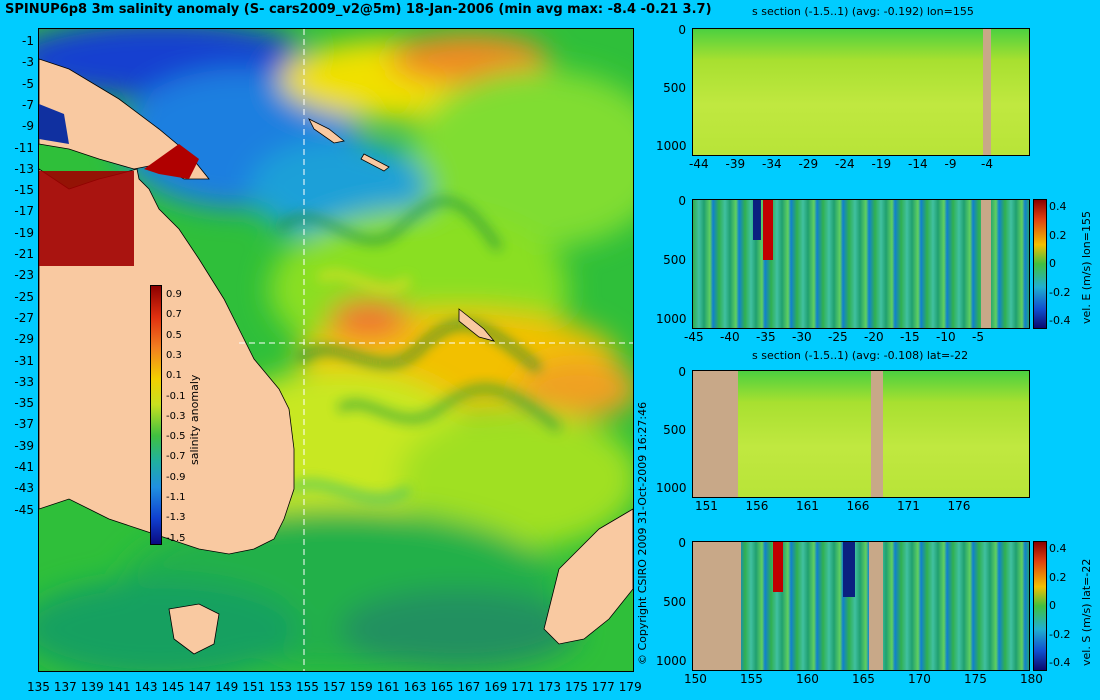  What do you see at coordinates (919, 679) in the screenshot?
I see `section-x-tick: 170` at bounding box center [919, 679].